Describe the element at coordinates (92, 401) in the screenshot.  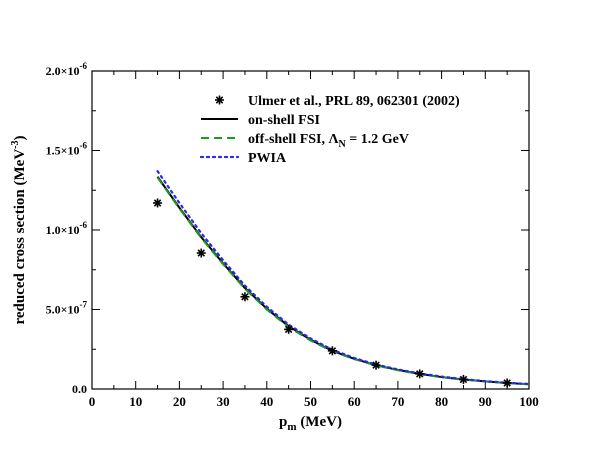
I see `x-tick-label: 0` at that location.